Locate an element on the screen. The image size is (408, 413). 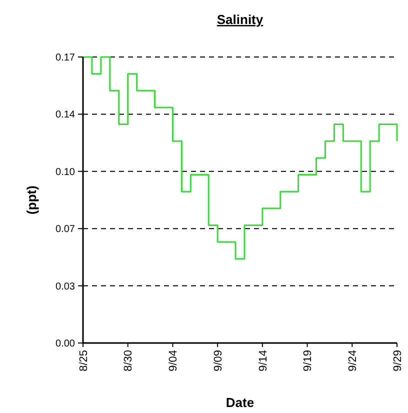
chart-title: Salinity is located at coordinates (240, 19).